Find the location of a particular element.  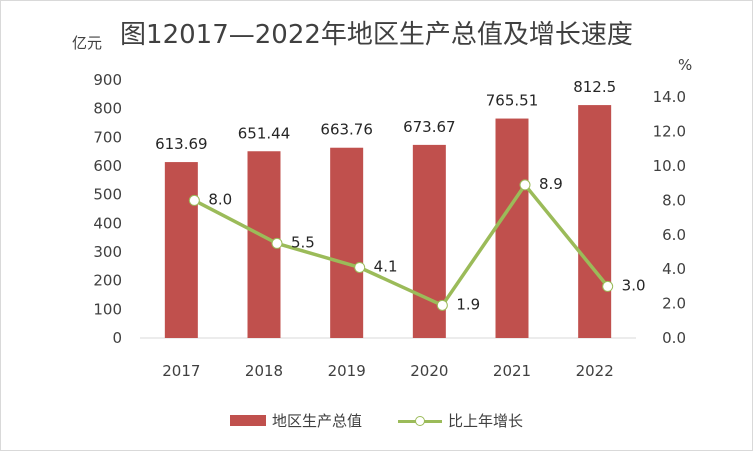

chart-title: 图12017—2022年地区生产总值及增长速度 is located at coordinates (376, 35).